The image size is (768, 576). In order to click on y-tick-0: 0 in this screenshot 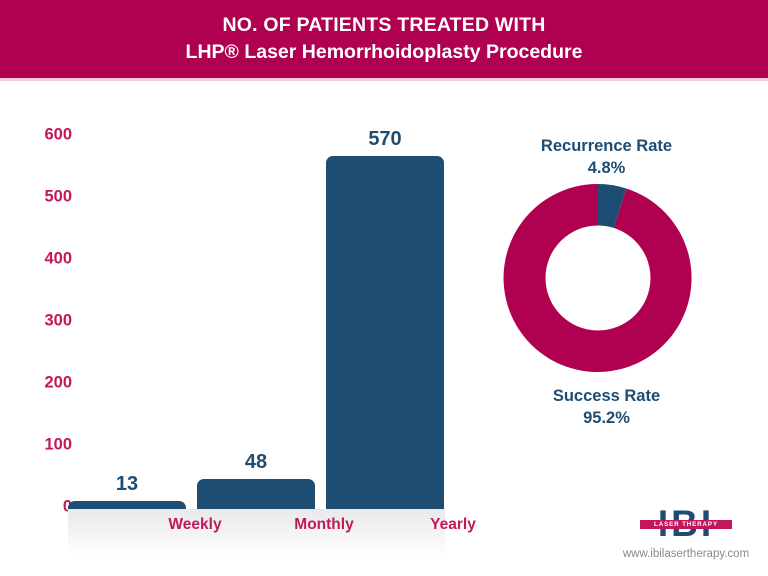, I will do `click(39, 507)`.